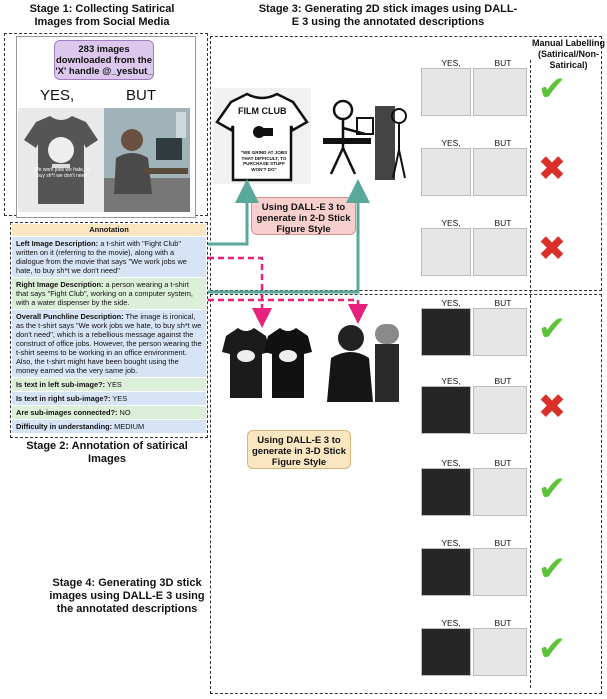 This screenshot has height=699, width=607. I want to click on result3d-4-yes-label: YES,, so click(451, 623).